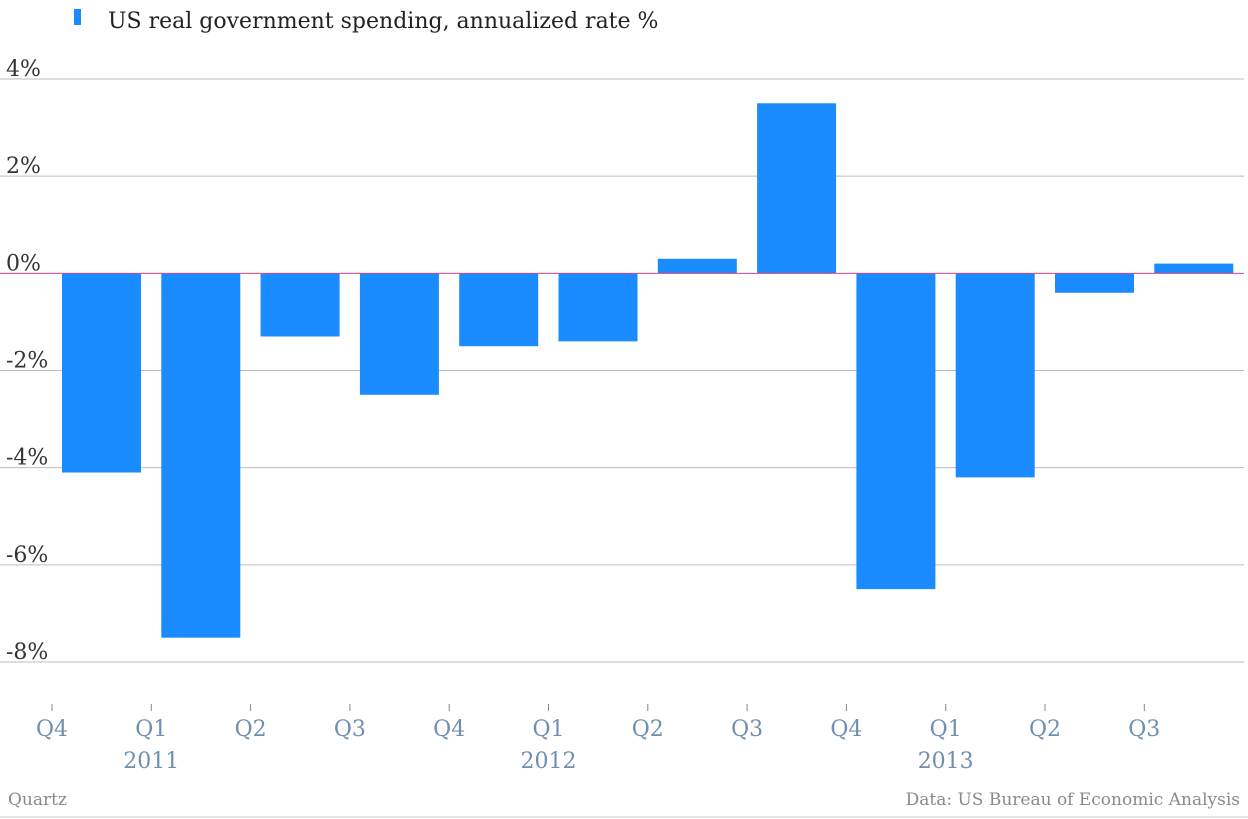 The width and height of the screenshot is (1248, 819). Describe the element at coordinates (598, 723) in the screenshot. I see `x-axis-ticks: Q4 Q1 Q2 Q3 Q4 Q1 Q2 Q3 Q4 Q1 Q2 Q3` at that location.